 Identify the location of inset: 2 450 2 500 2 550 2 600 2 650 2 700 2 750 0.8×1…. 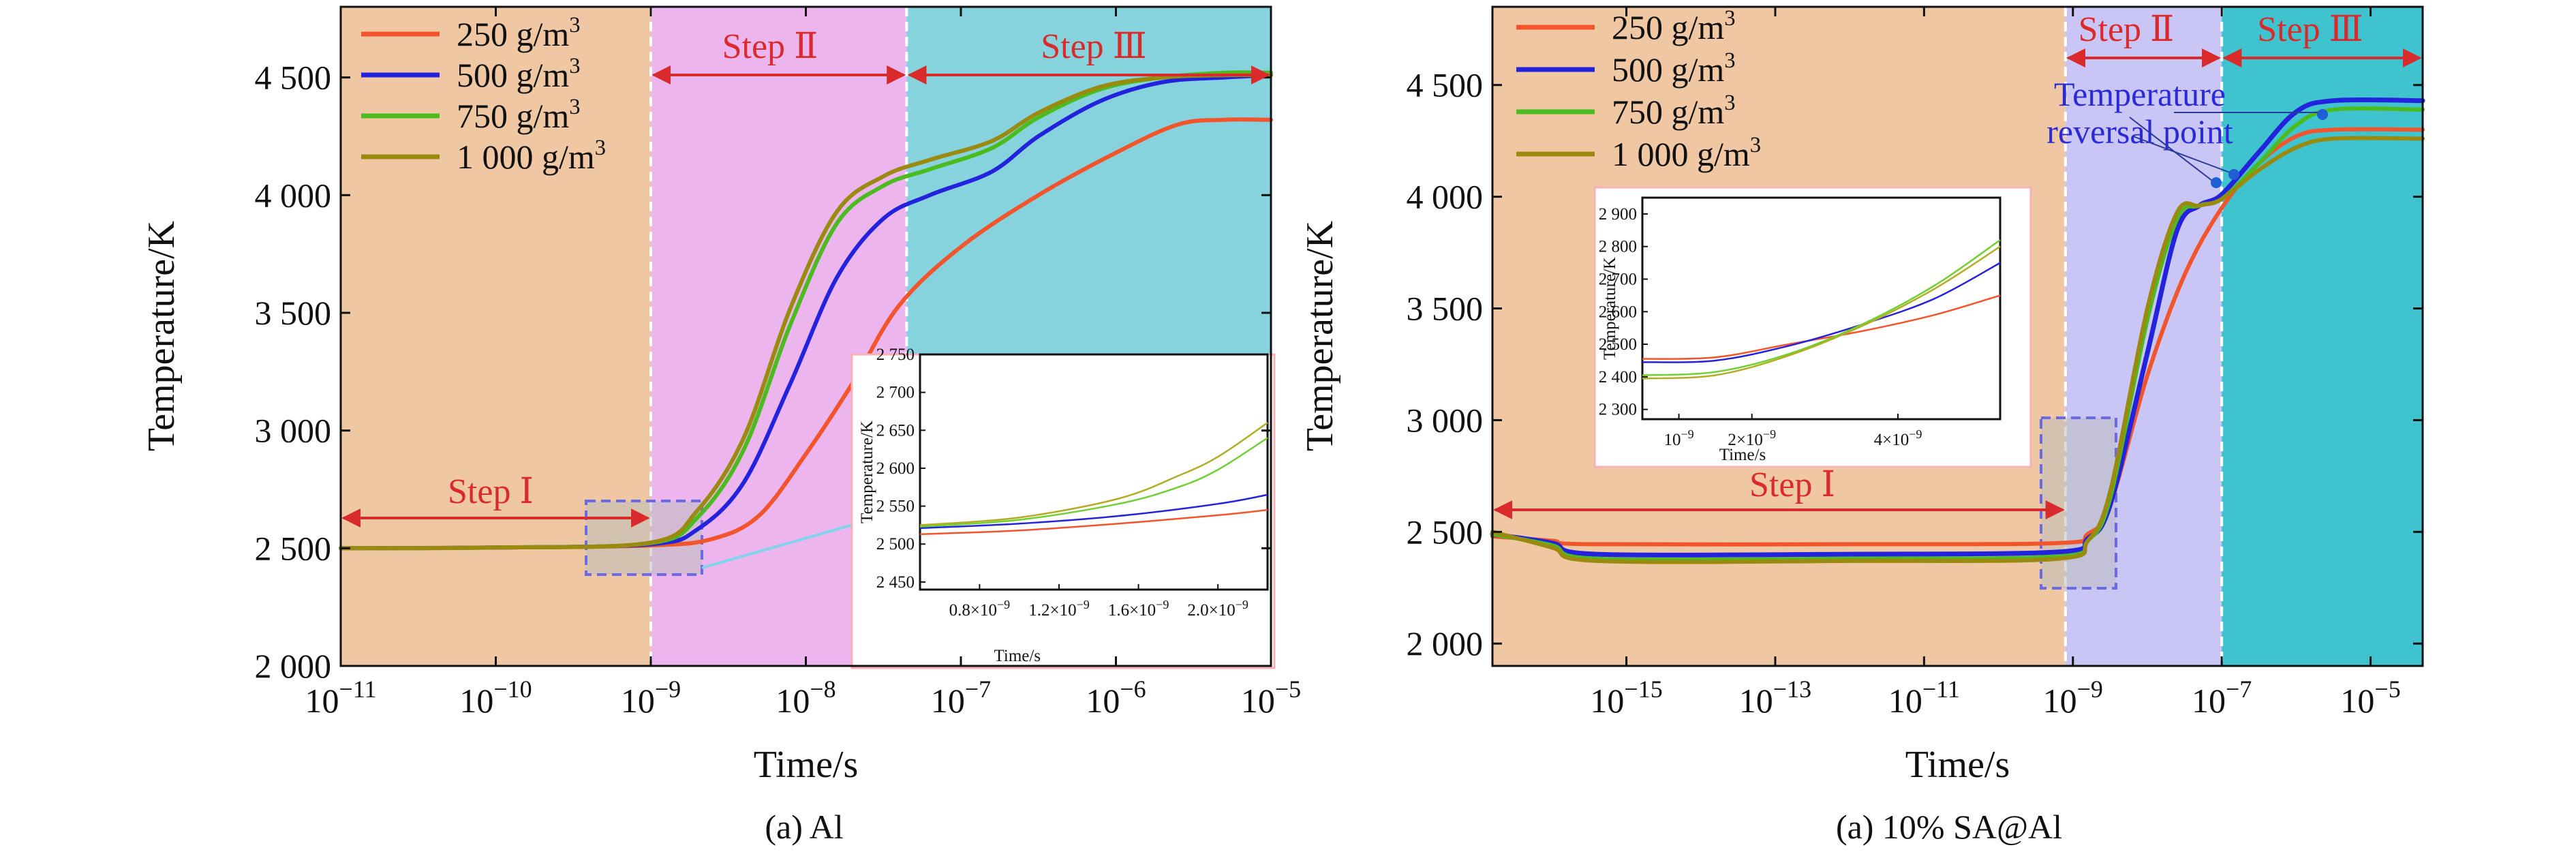
(1063, 507).